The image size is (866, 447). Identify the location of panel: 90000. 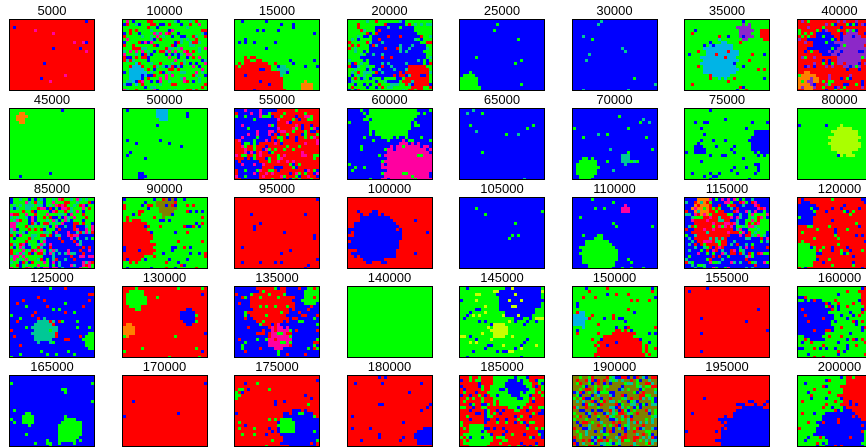
(165, 225).